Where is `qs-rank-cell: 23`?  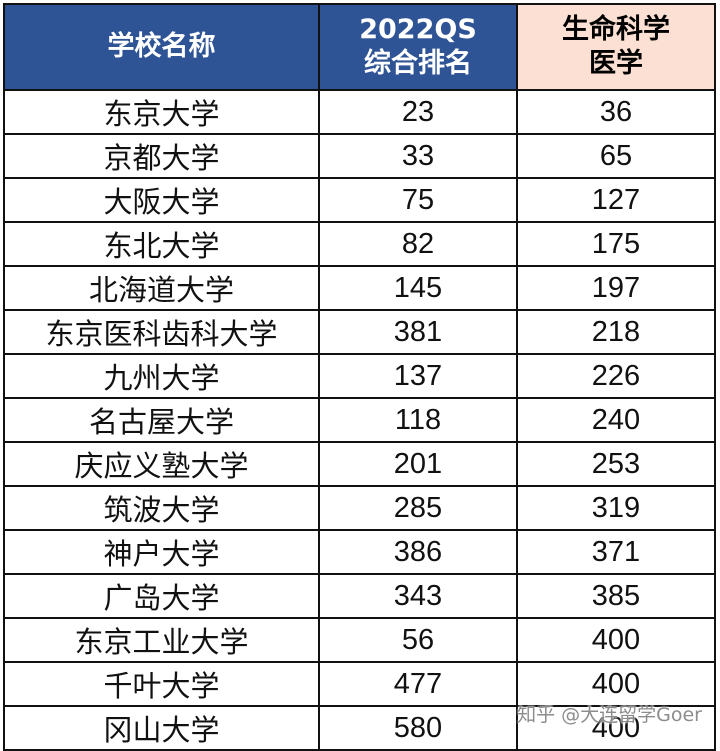 qs-rank-cell: 23 is located at coordinates (418, 112).